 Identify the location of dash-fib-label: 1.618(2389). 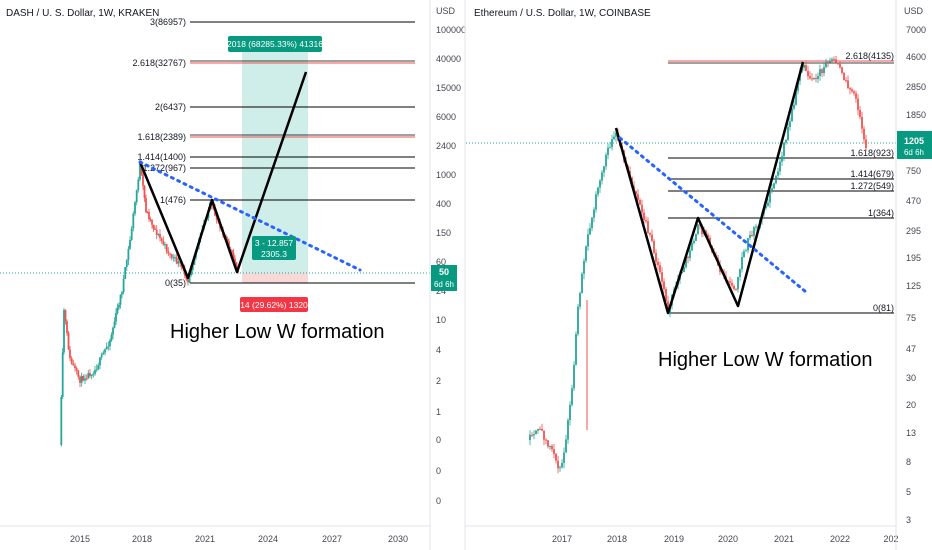
(161, 137).